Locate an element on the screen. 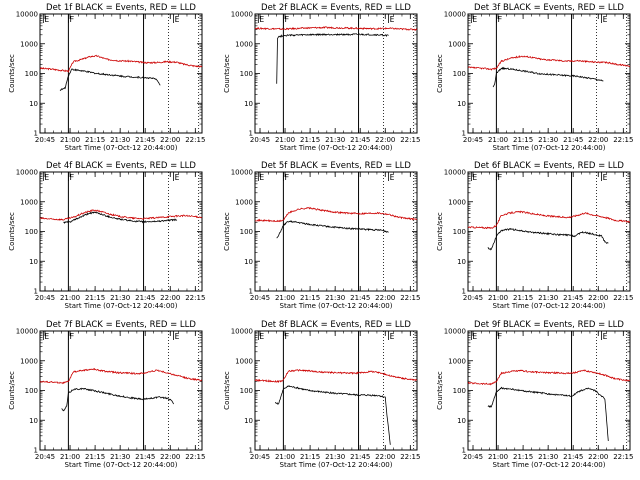 This screenshot has width=640, height=480. chart-title: Det 5f BLACK = Events, RED = LLD is located at coordinates (336, 166).